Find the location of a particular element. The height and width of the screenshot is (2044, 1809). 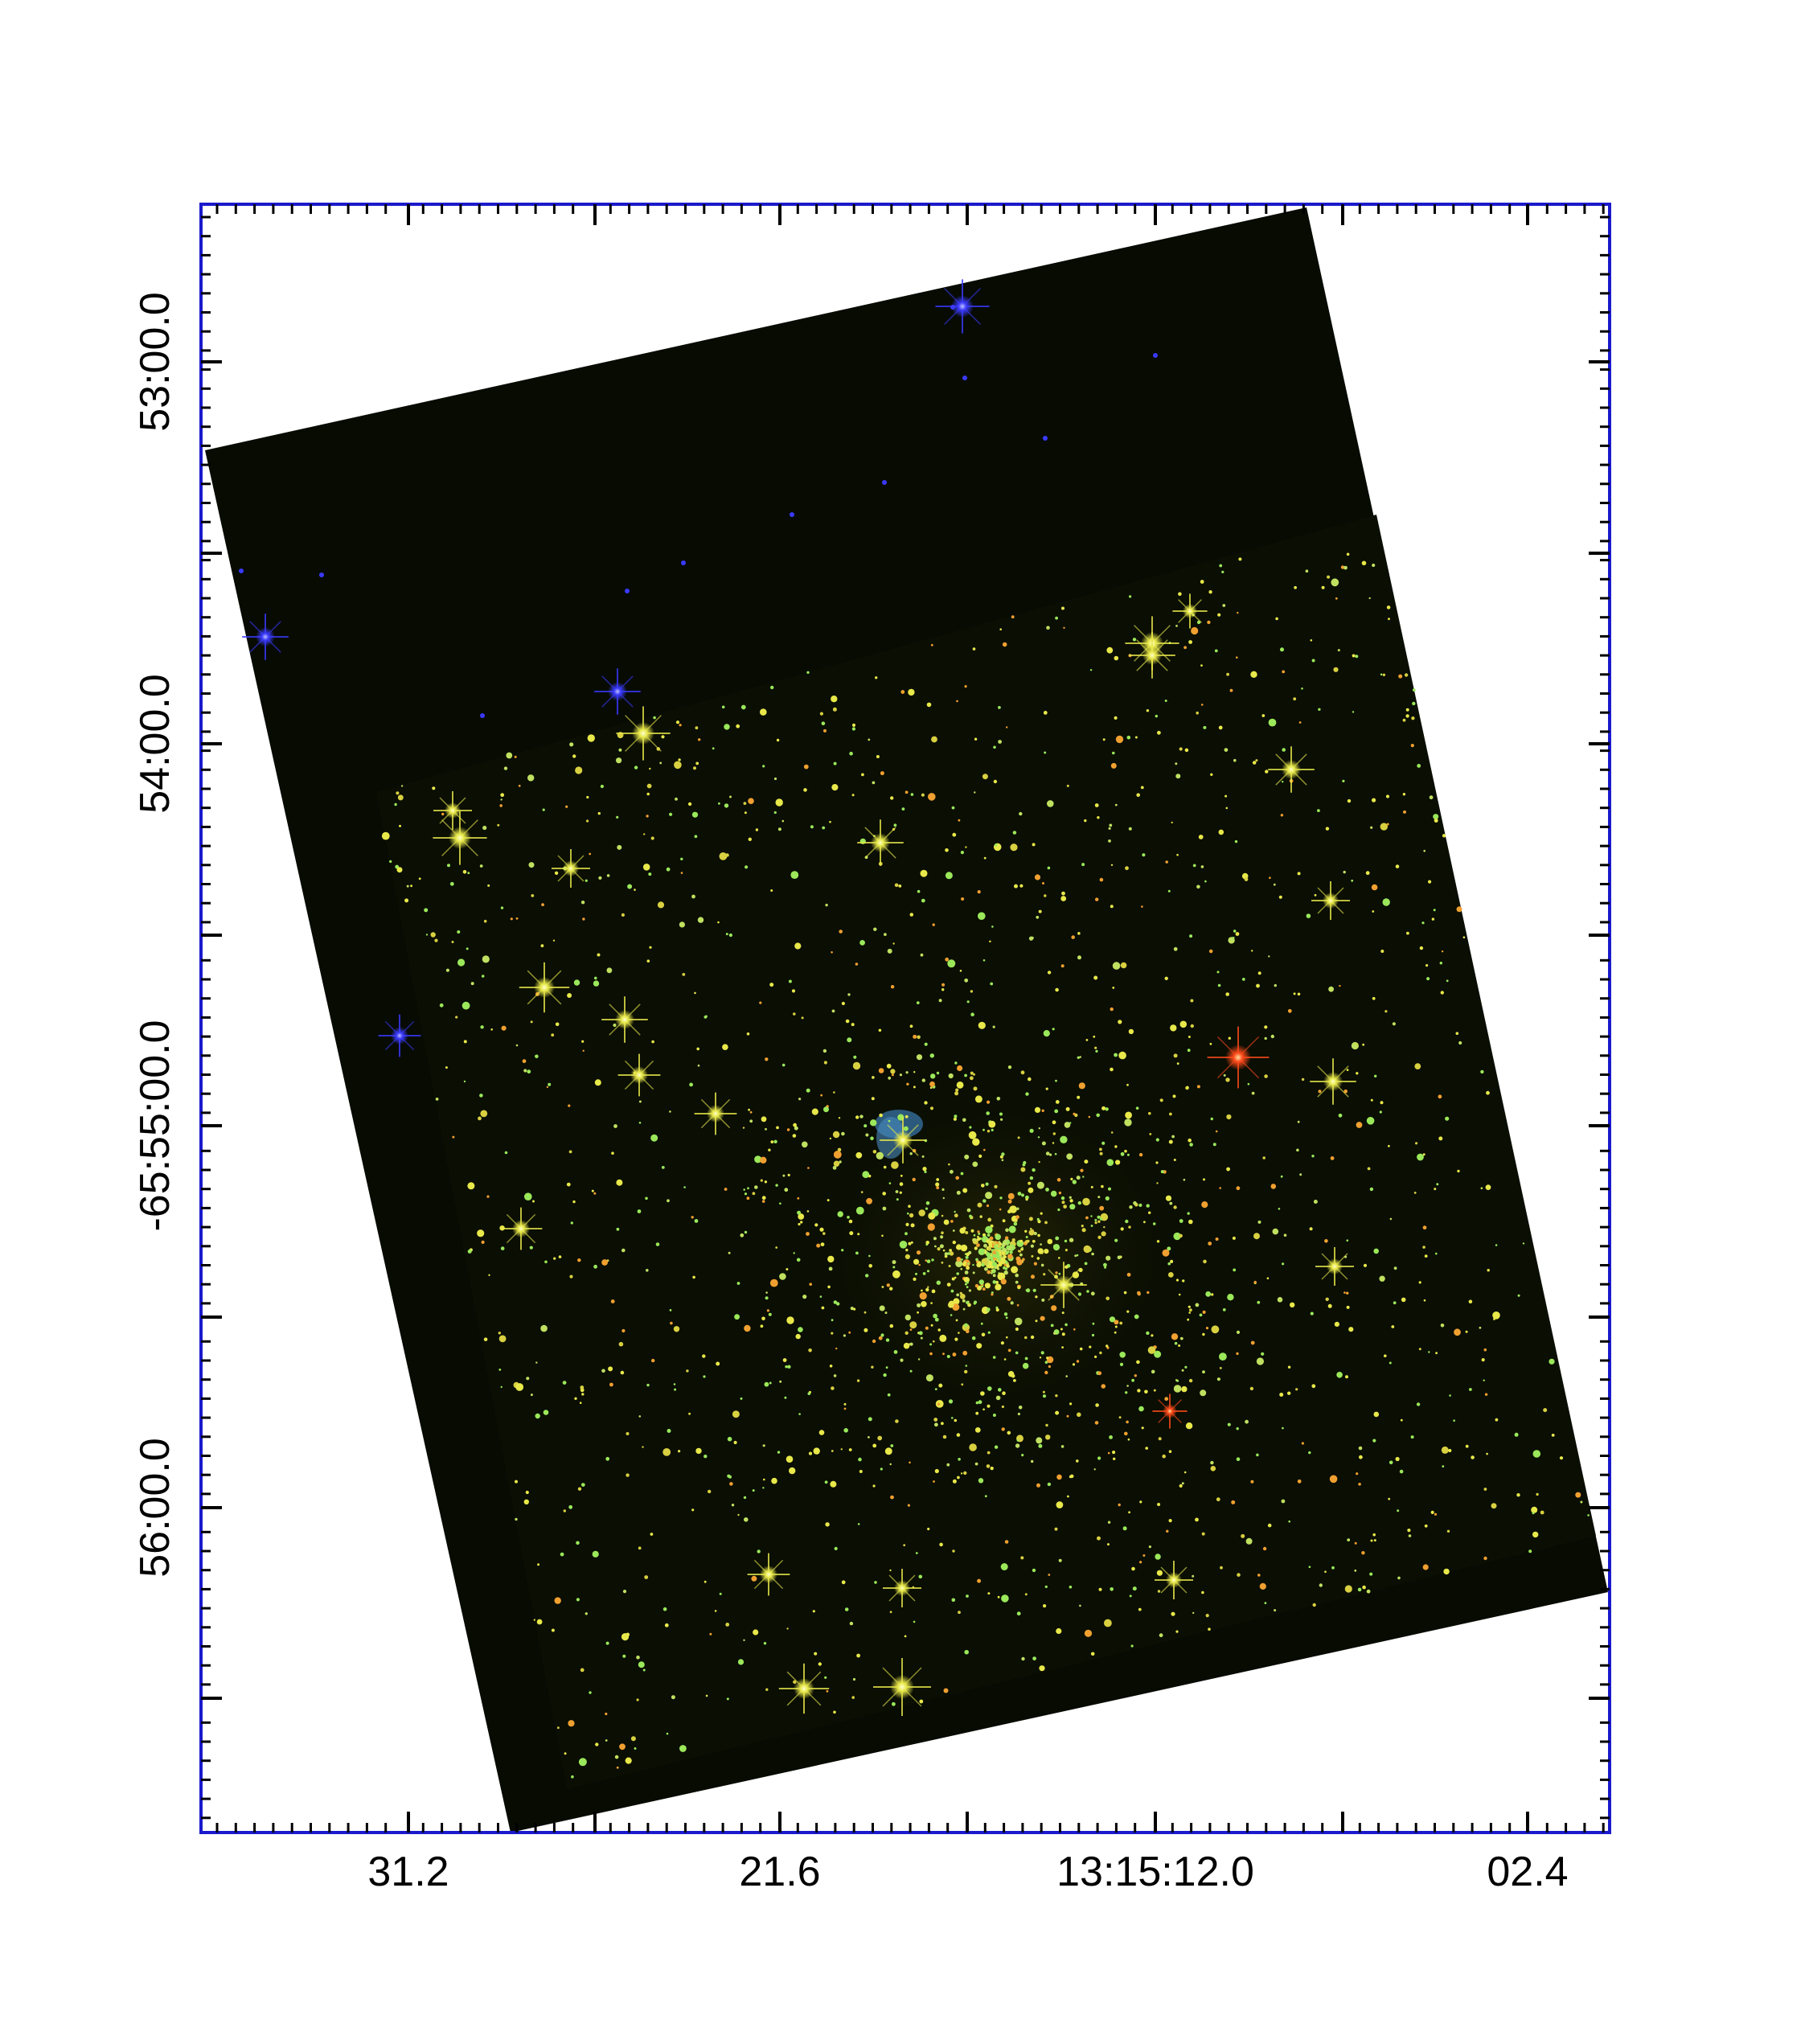

bright-star is located at coordinates (1152, 655).